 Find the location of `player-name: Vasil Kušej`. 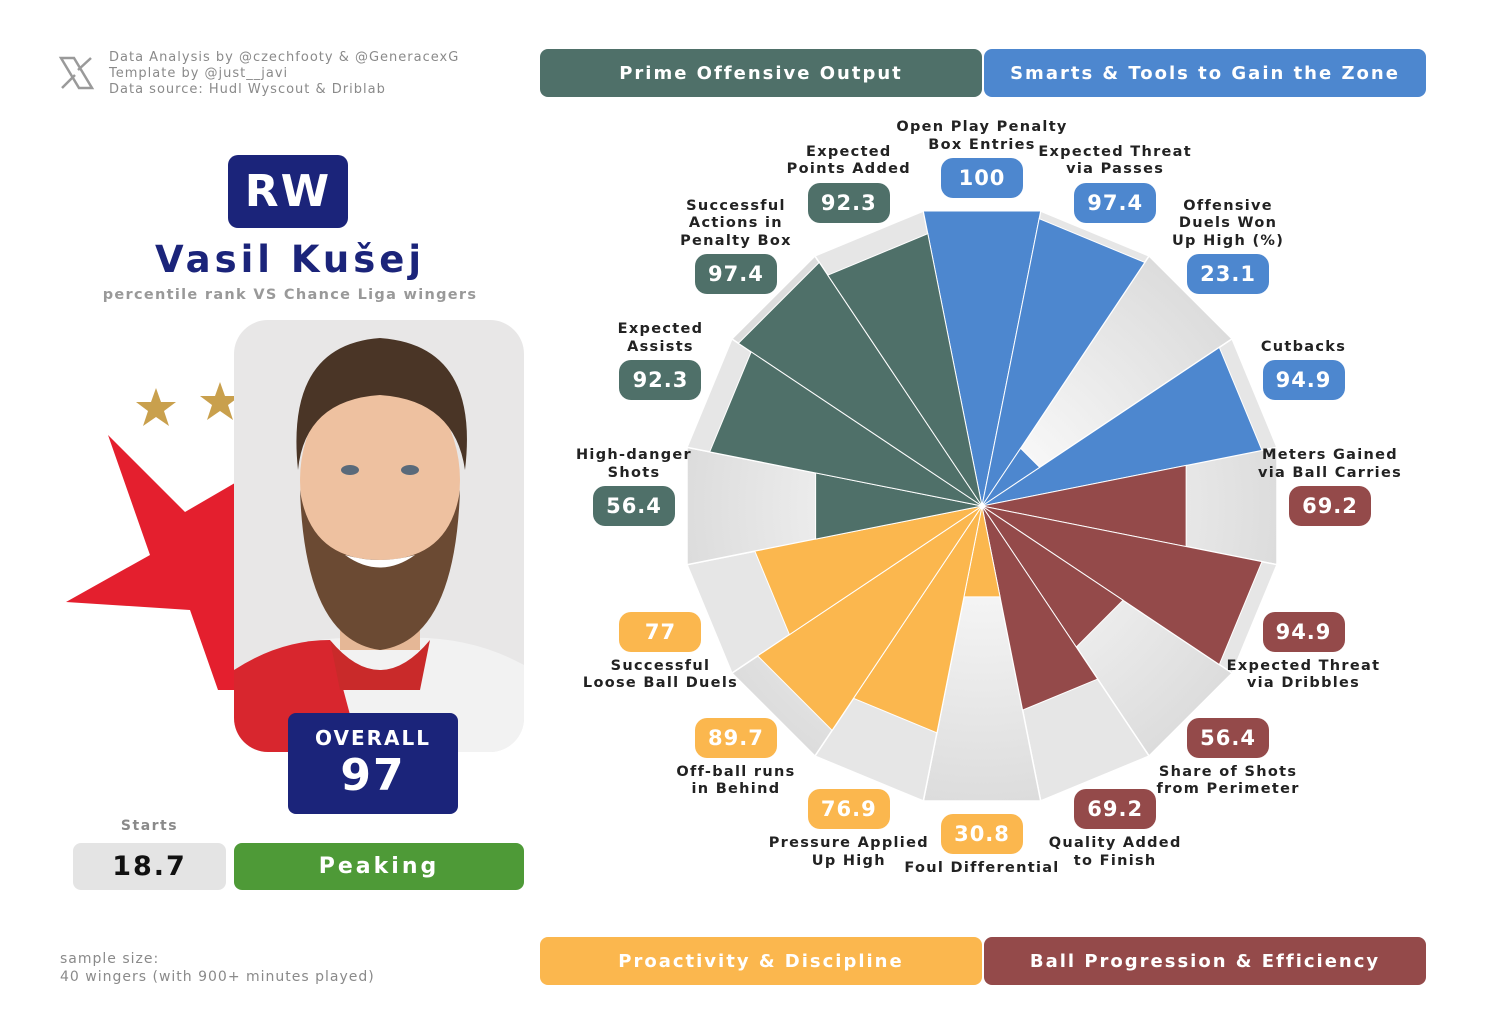

player-name: Vasil Kušej is located at coordinates (289, 259).